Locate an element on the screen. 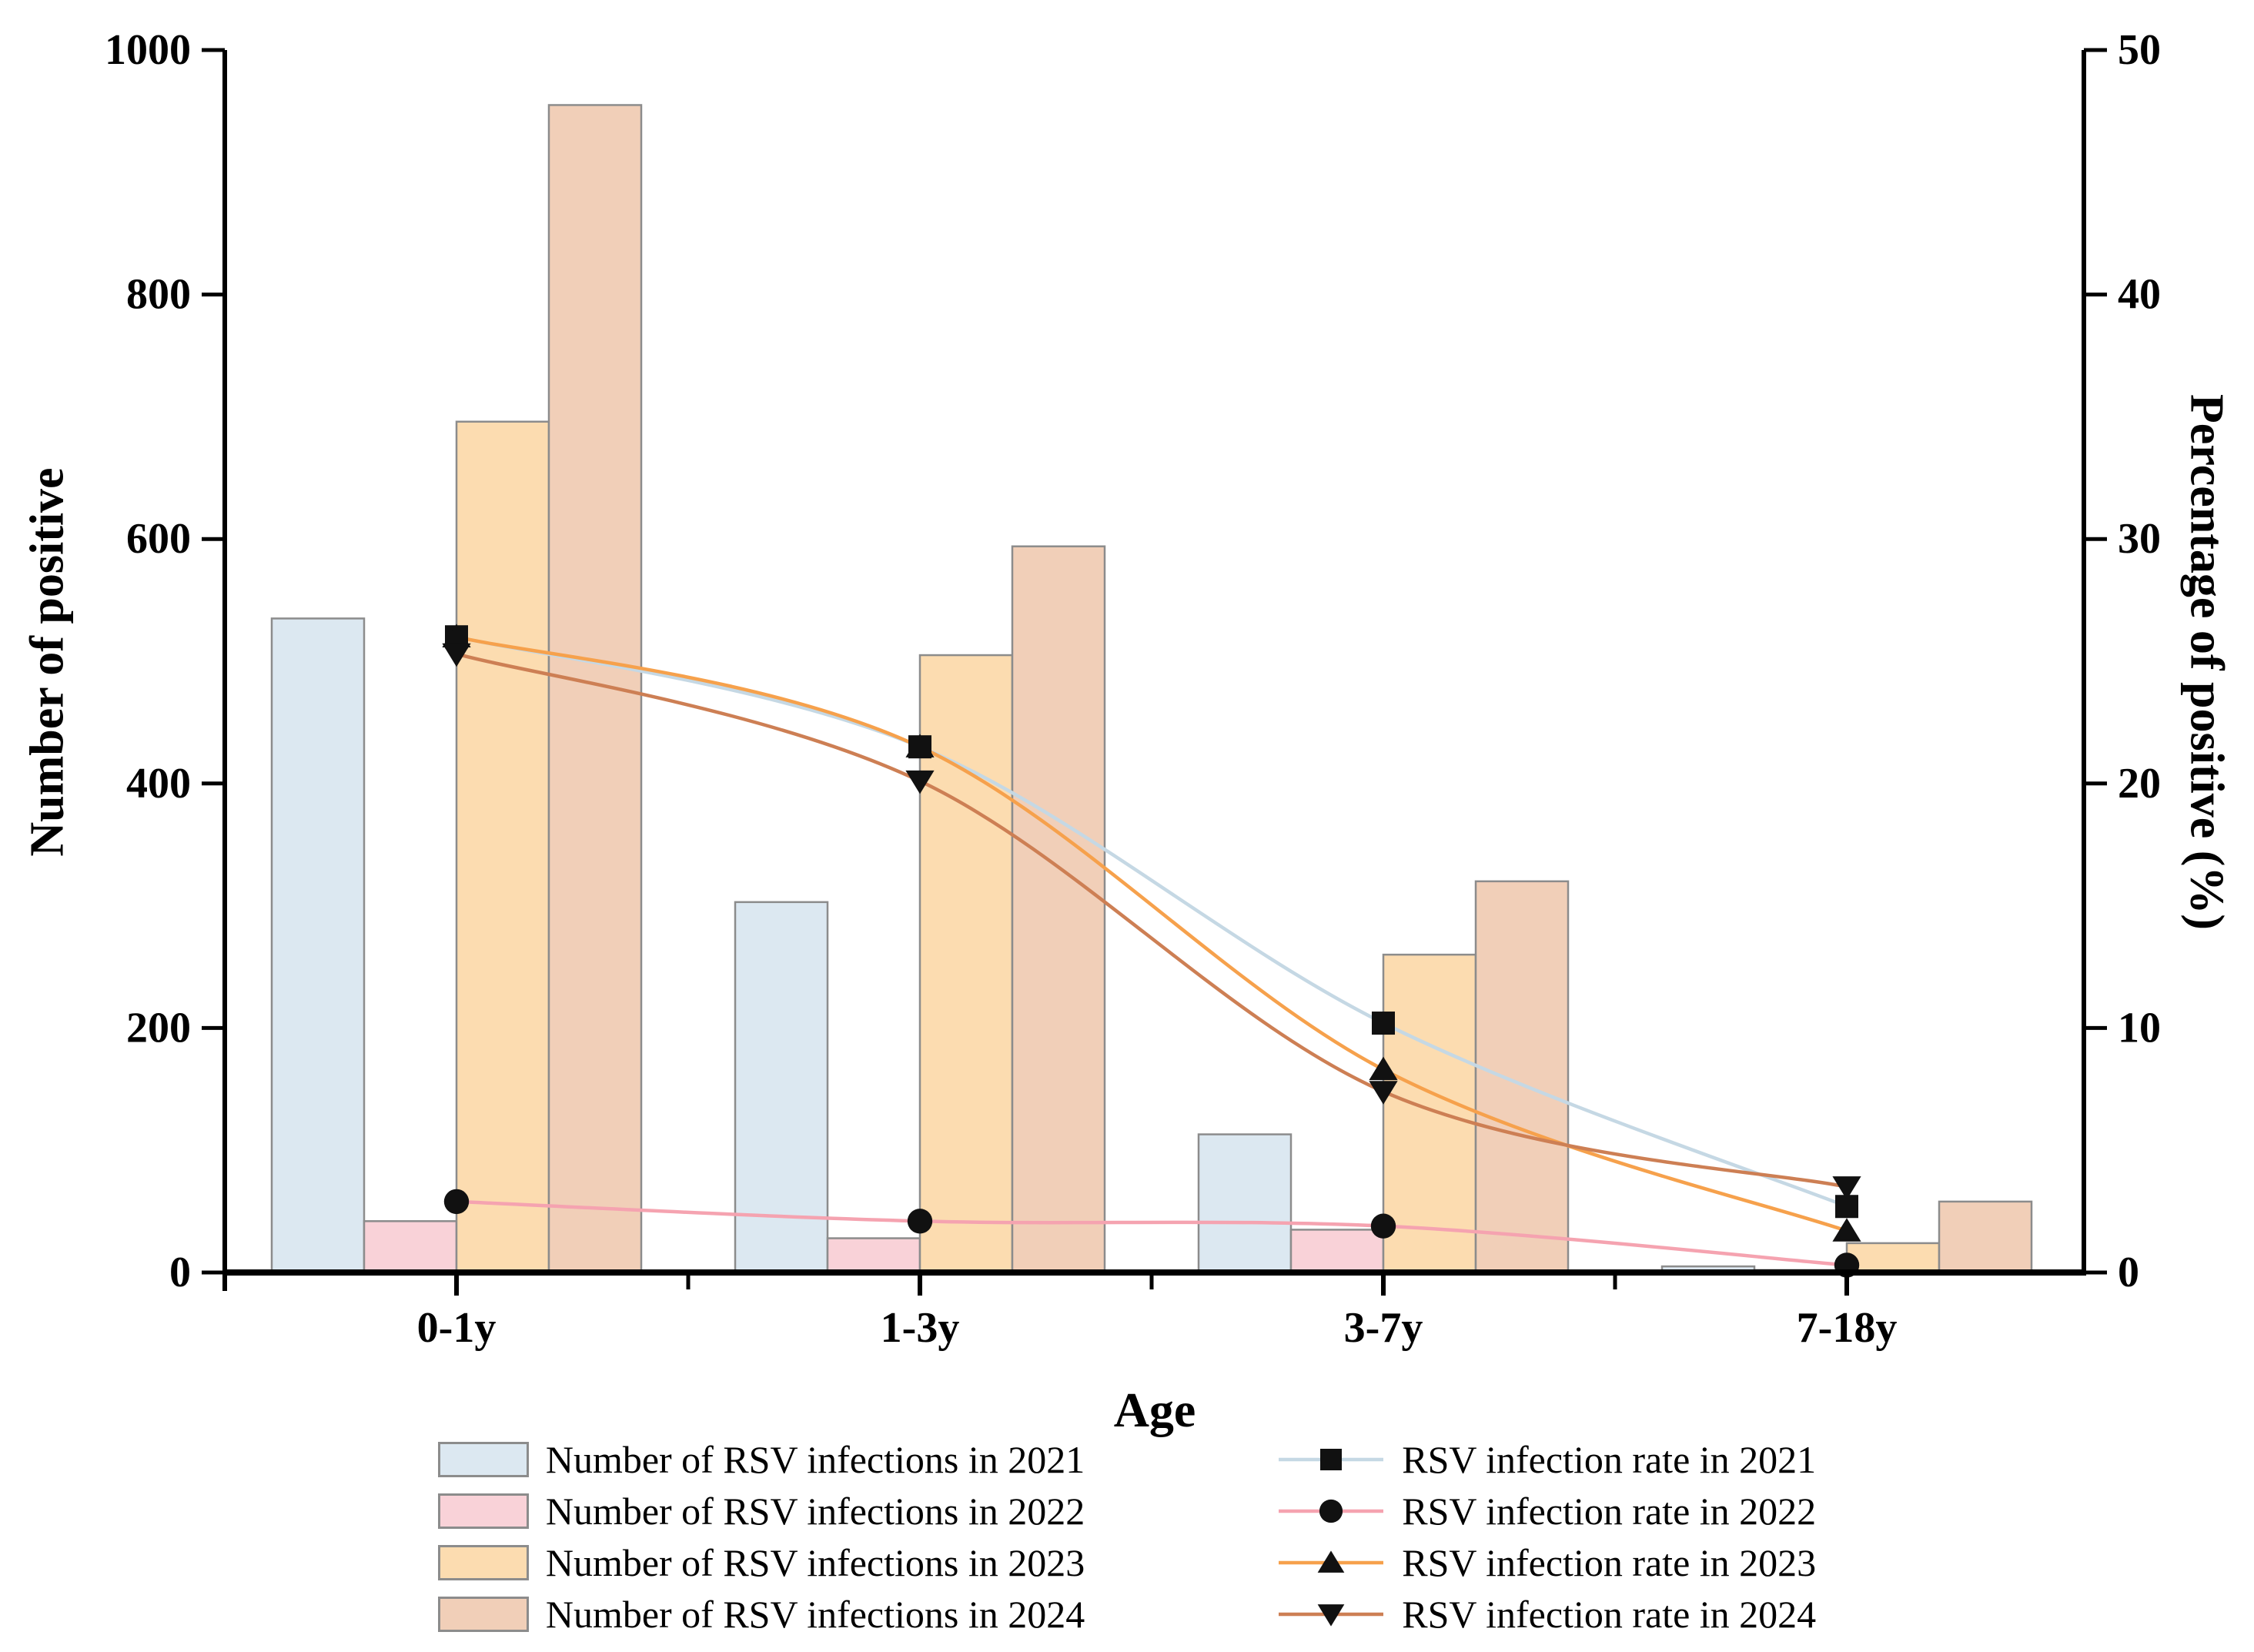 The image size is (2254, 1652). bar-bars-2022-0-1y is located at coordinates (411, 1247).